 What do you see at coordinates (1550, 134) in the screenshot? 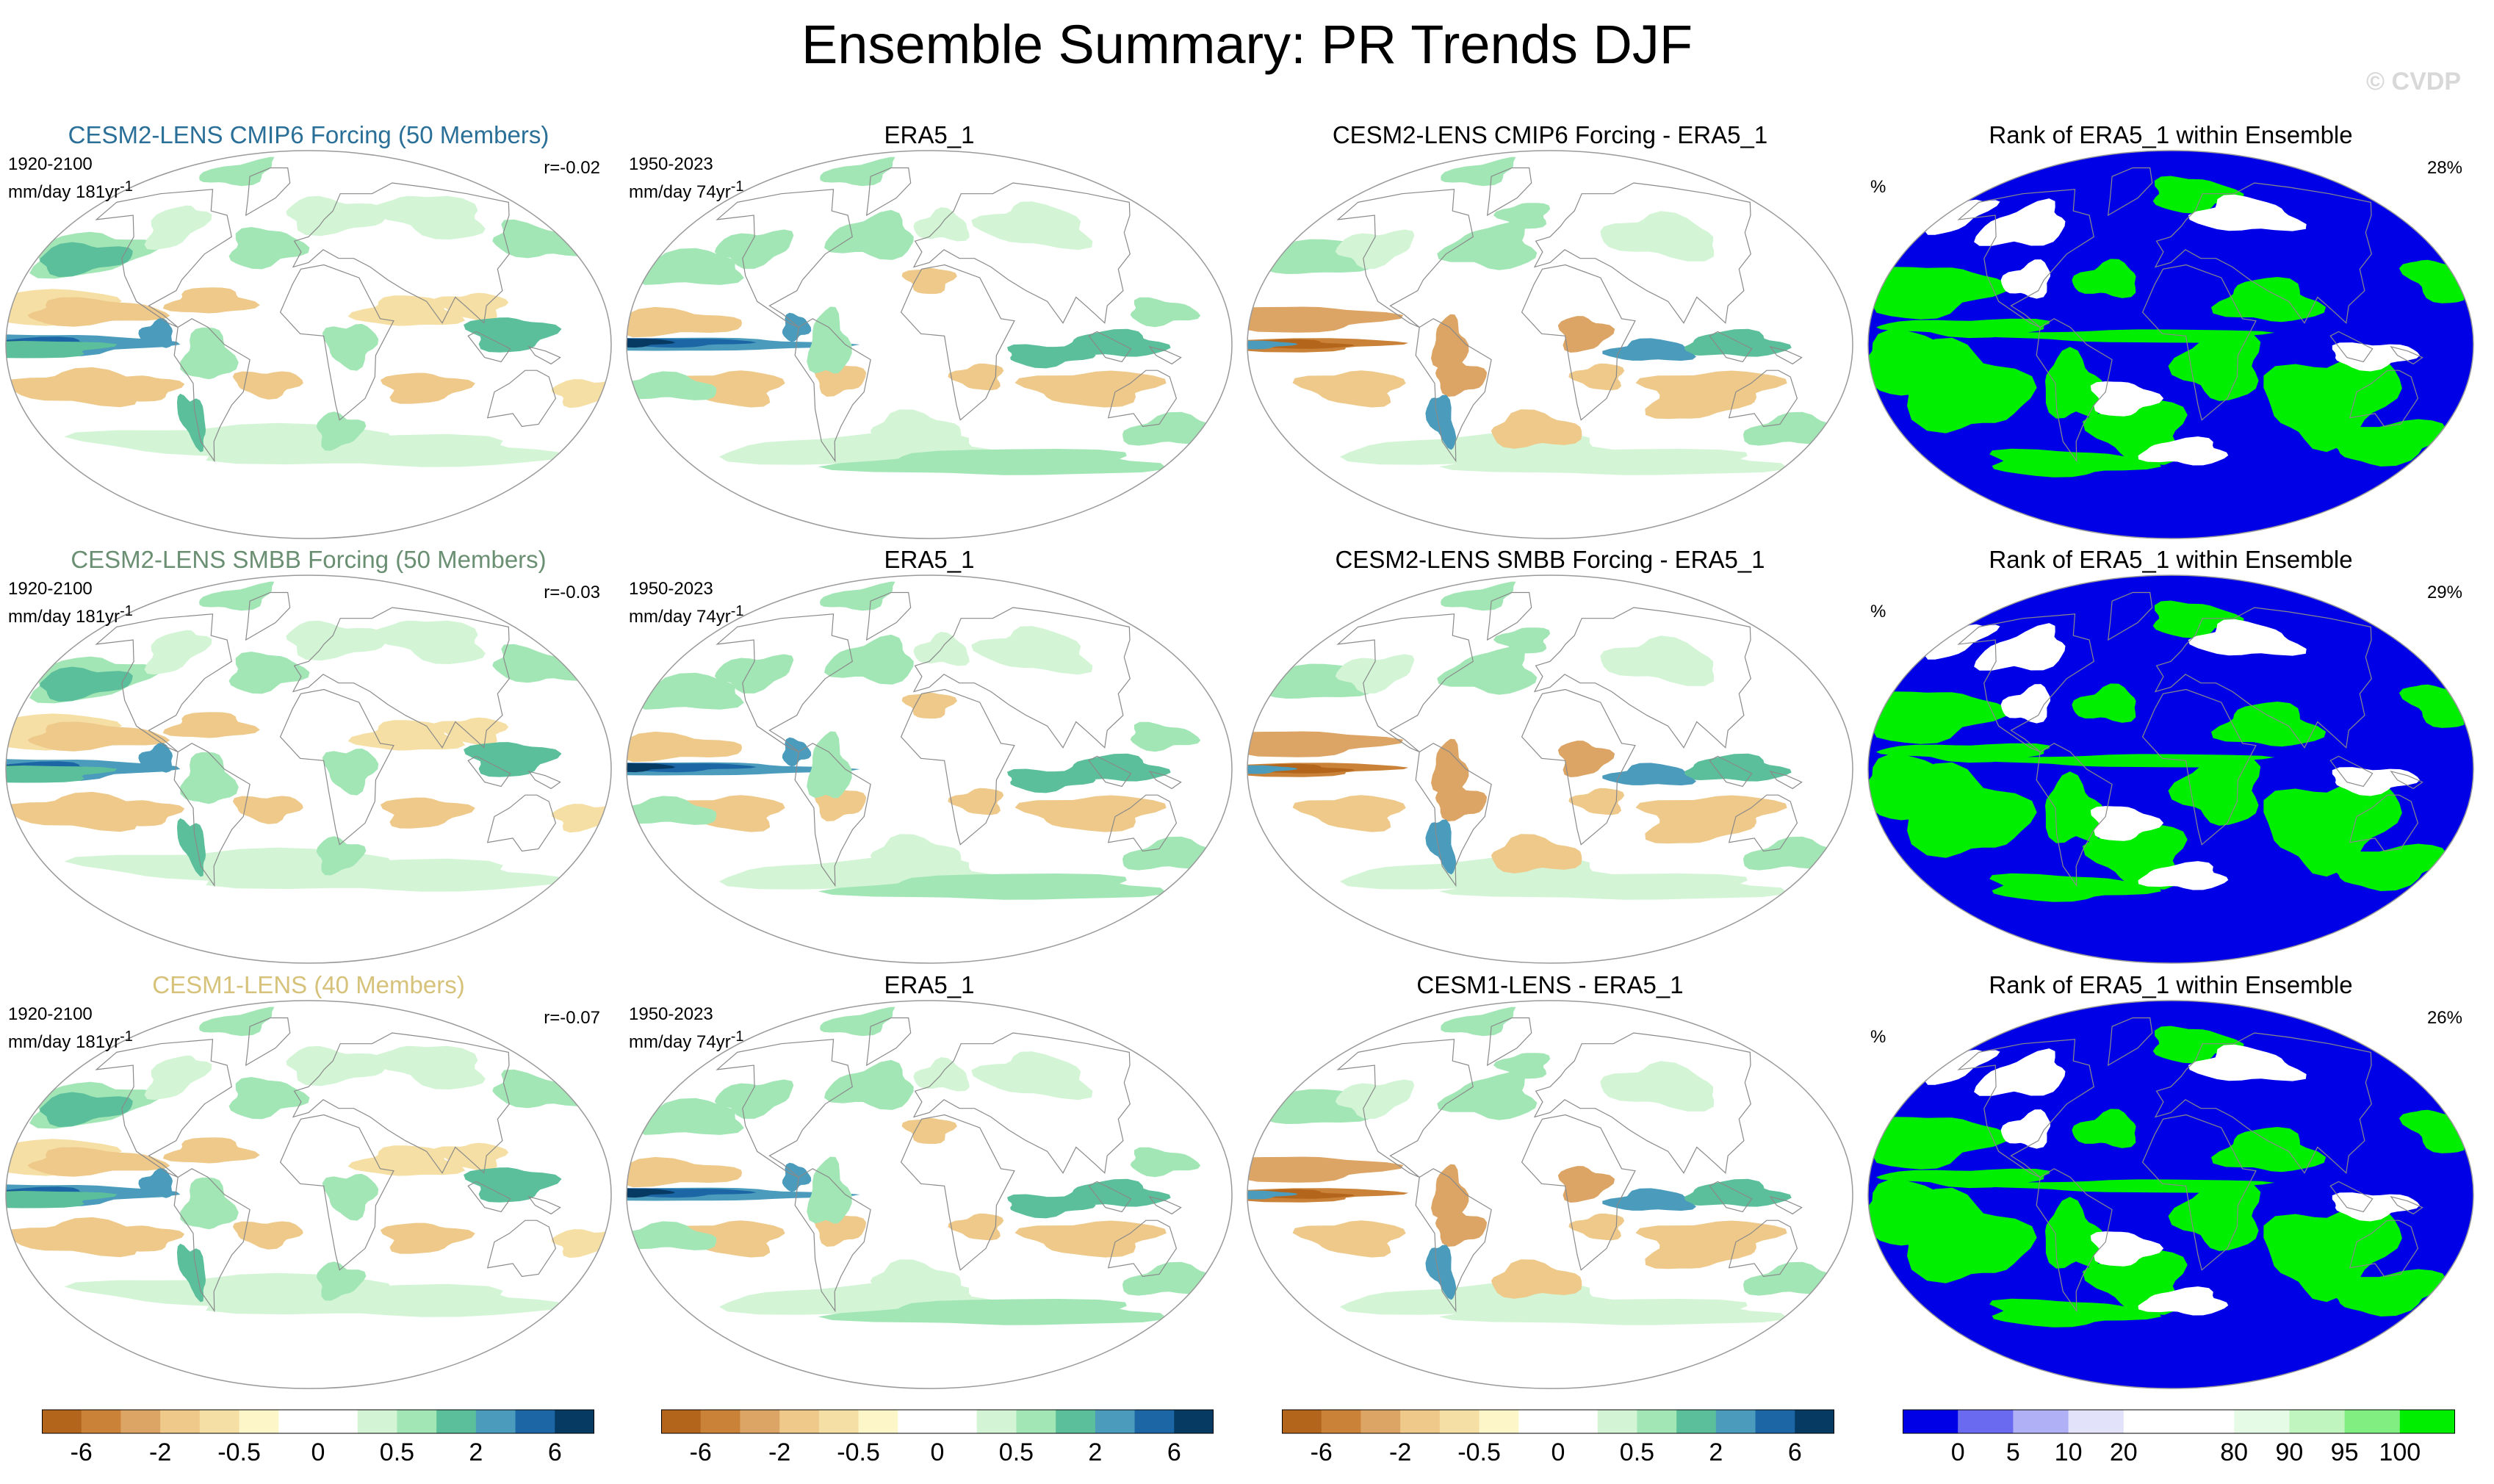
I see `panel-title: CESM2-LENS CMIP6 Forcing - ERA5_1` at bounding box center [1550, 134].